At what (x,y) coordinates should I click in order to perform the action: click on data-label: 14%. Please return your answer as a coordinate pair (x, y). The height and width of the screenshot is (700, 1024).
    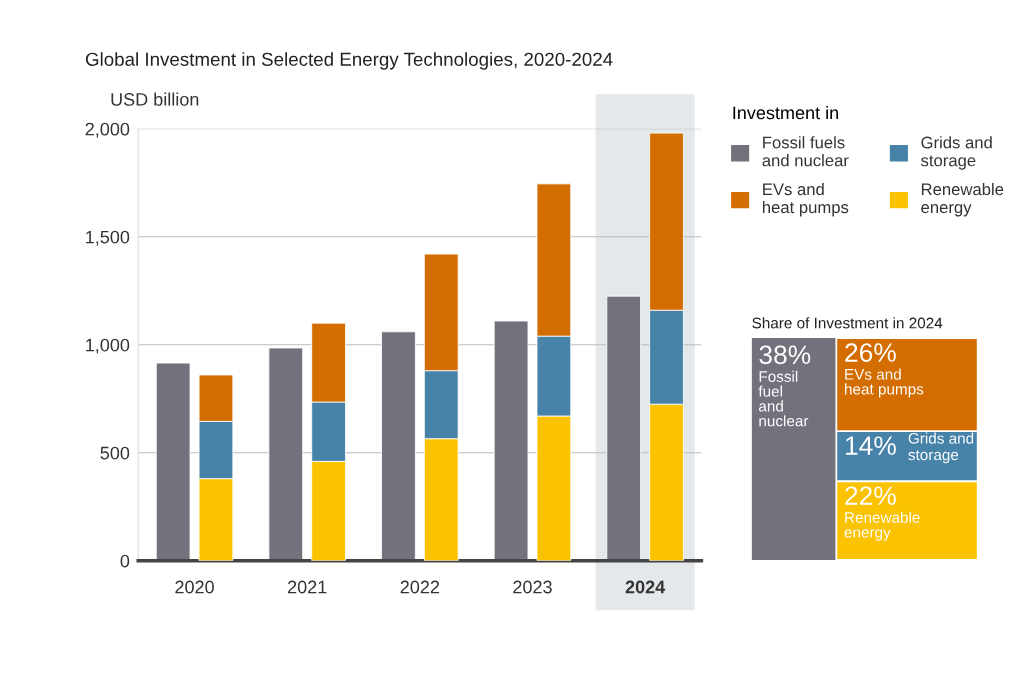
    Looking at the image, I should click on (870, 445).